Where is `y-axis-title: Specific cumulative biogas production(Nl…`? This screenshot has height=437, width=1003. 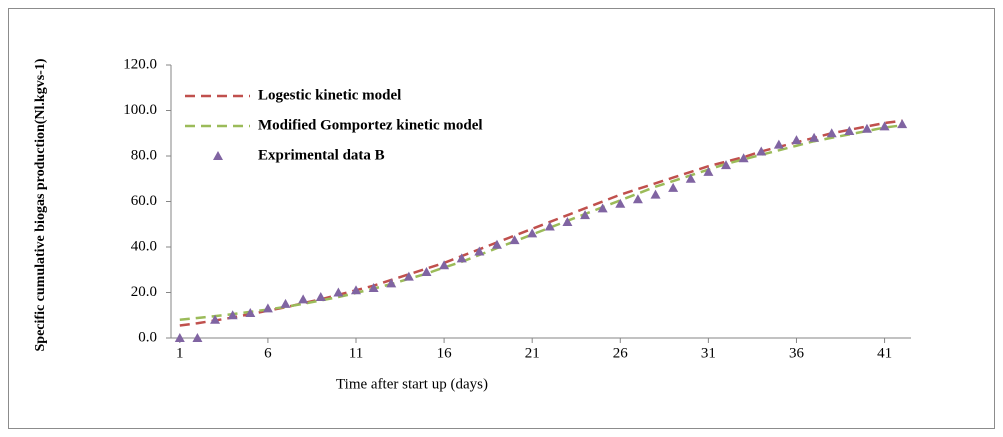
y-axis-title: Specific cumulative biogas production(Nl… is located at coordinates (40, 204).